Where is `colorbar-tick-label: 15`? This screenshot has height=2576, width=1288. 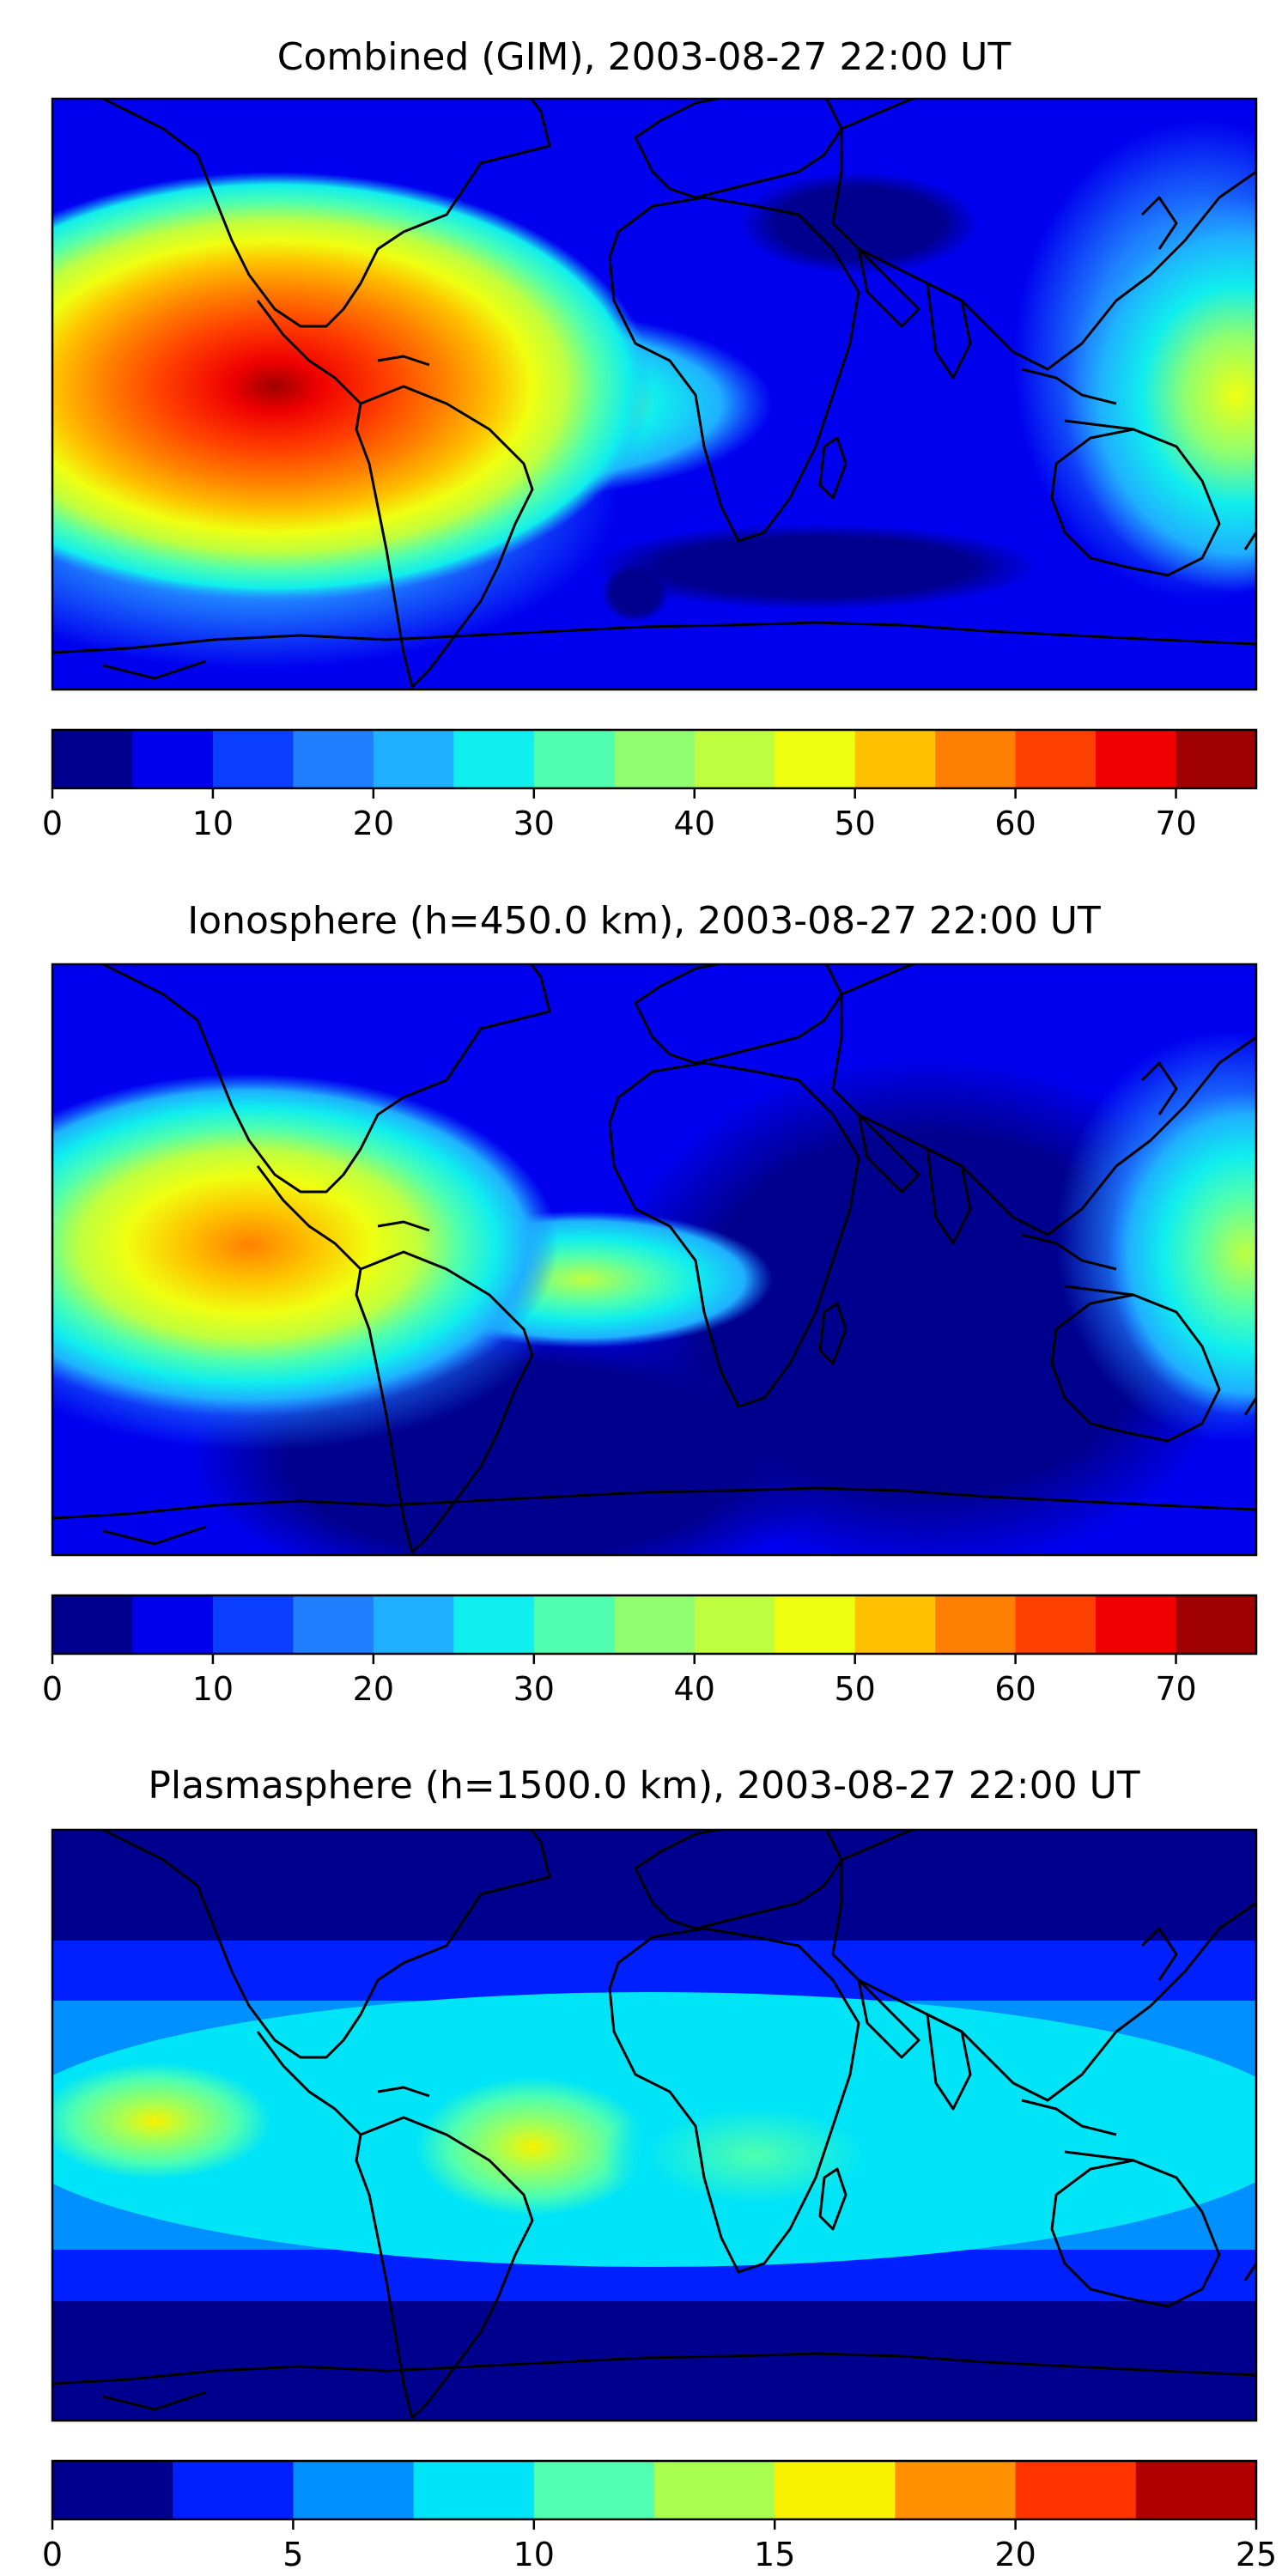
colorbar-tick-label: 15 is located at coordinates (775, 2554).